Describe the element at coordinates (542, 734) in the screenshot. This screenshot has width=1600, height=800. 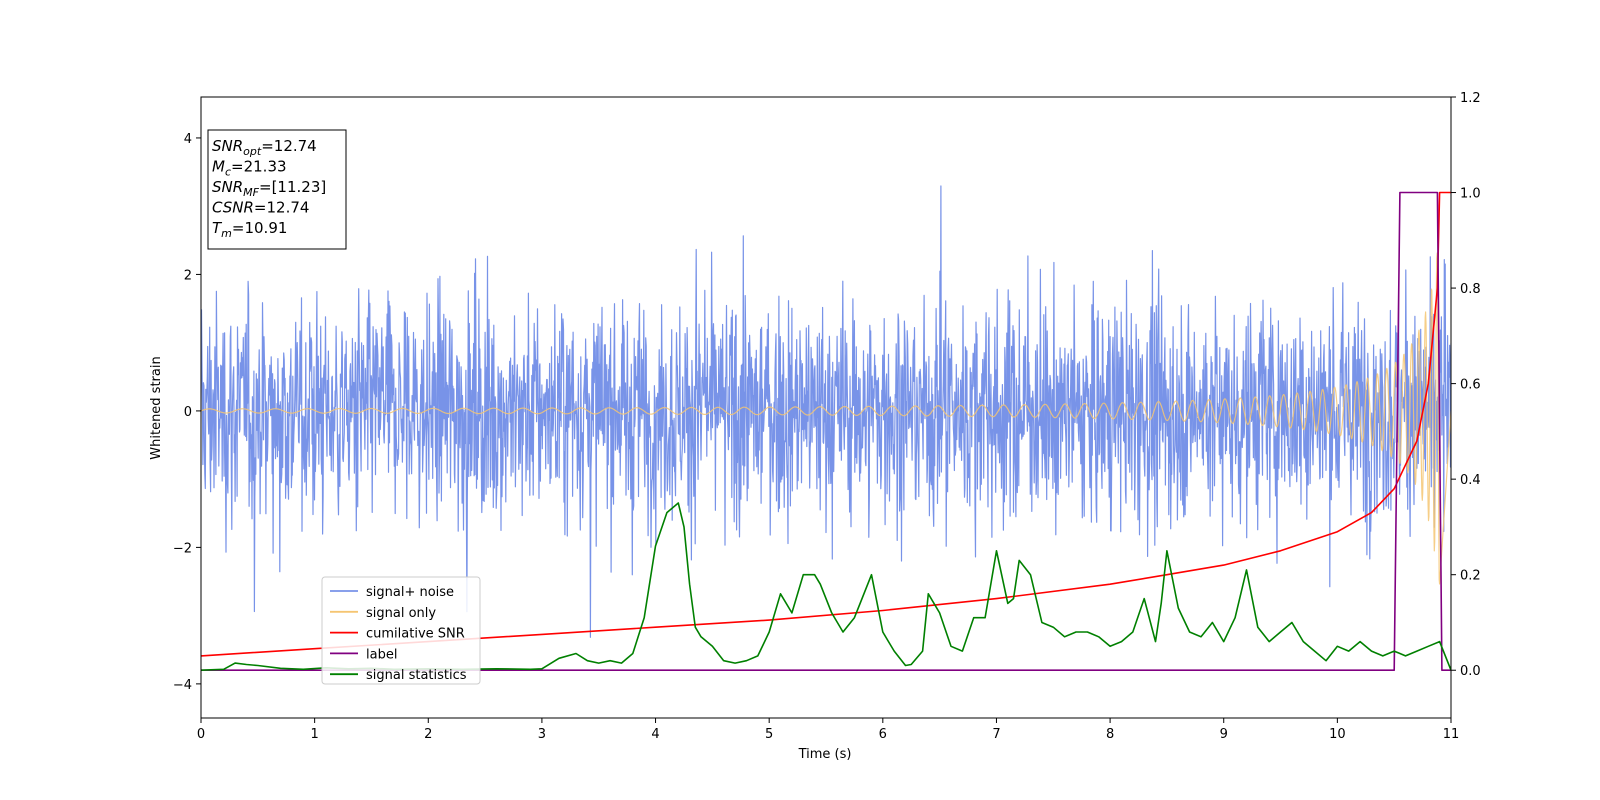
I see `x-tick-label: 3` at that location.